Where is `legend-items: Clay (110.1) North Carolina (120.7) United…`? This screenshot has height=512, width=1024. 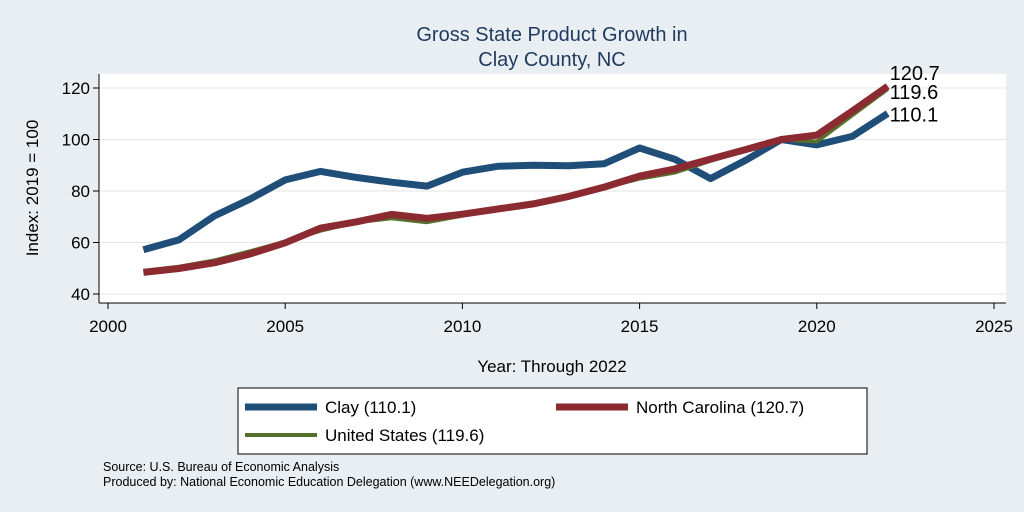 legend-items: Clay (110.1) North Carolina (120.7) United… is located at coordinates (524, 421).